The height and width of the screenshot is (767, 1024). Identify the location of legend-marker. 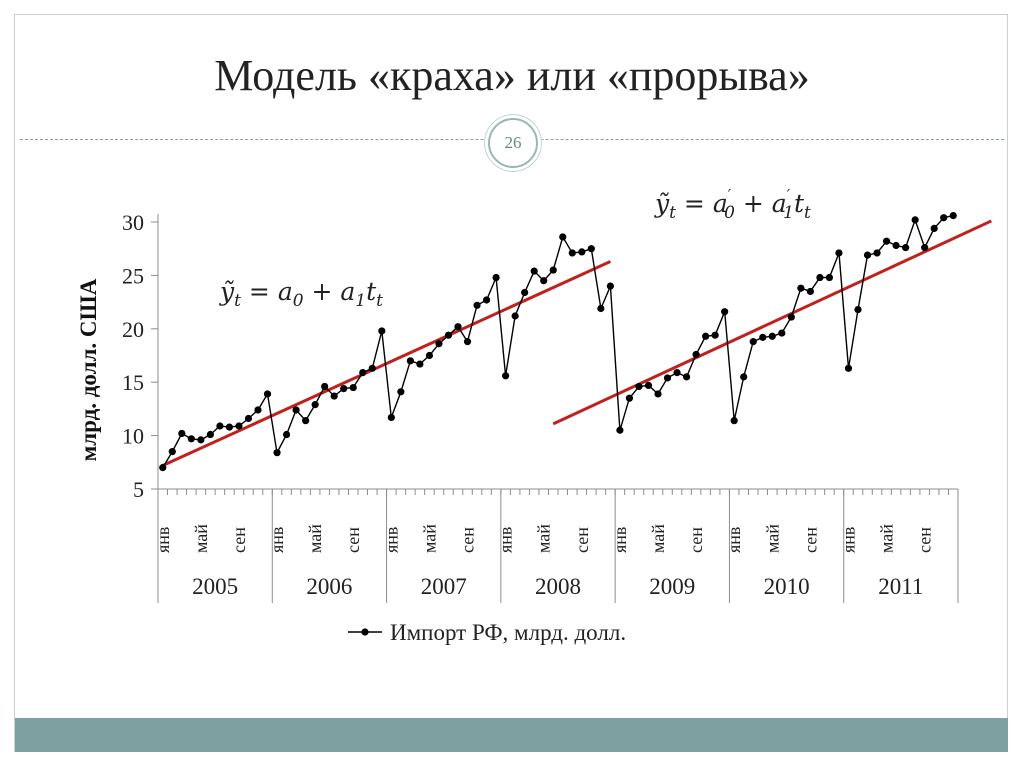
(365, 632).